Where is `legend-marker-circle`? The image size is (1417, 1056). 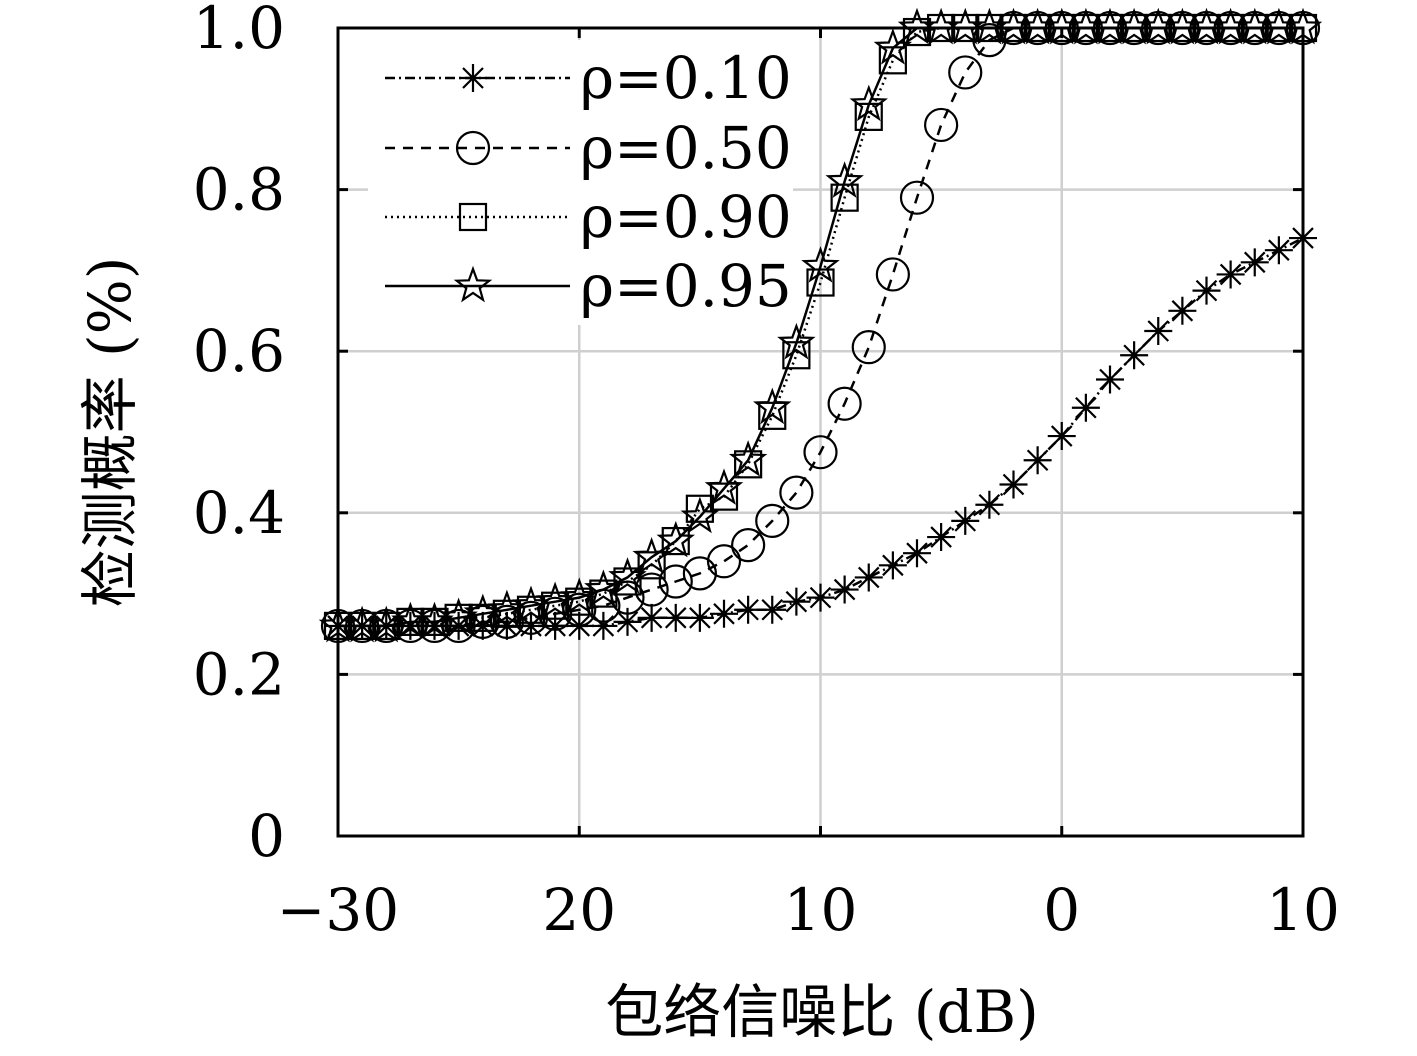
legend-marker-circle is located at coordinates (473, 148).